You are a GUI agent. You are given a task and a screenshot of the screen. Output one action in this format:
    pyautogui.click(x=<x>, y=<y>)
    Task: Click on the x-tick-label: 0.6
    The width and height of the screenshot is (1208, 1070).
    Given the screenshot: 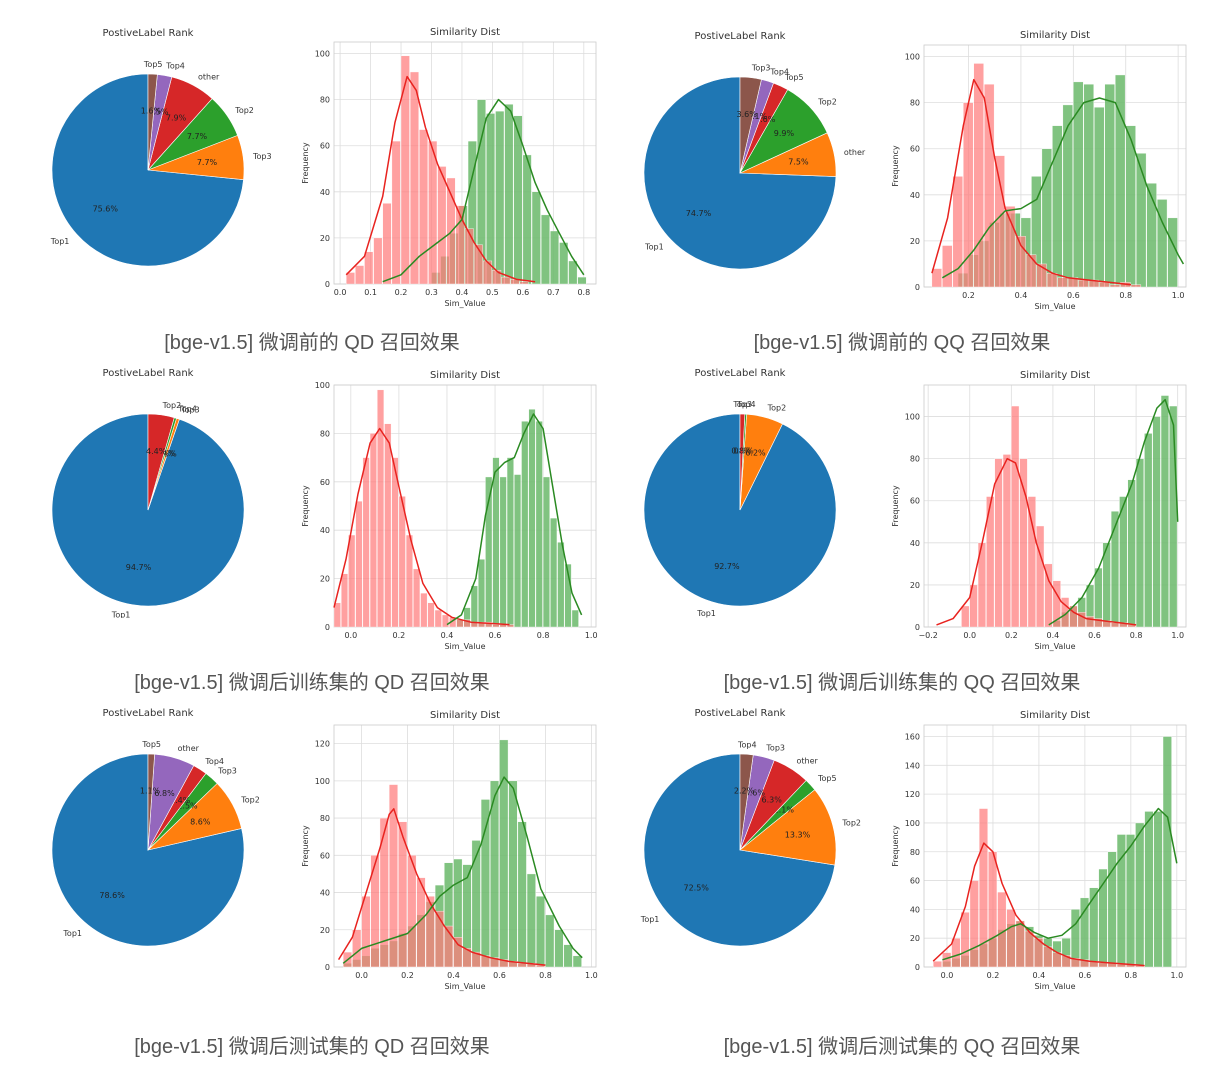 What is the action you would take?
    pyautogui.click(x=523, y=292)
    